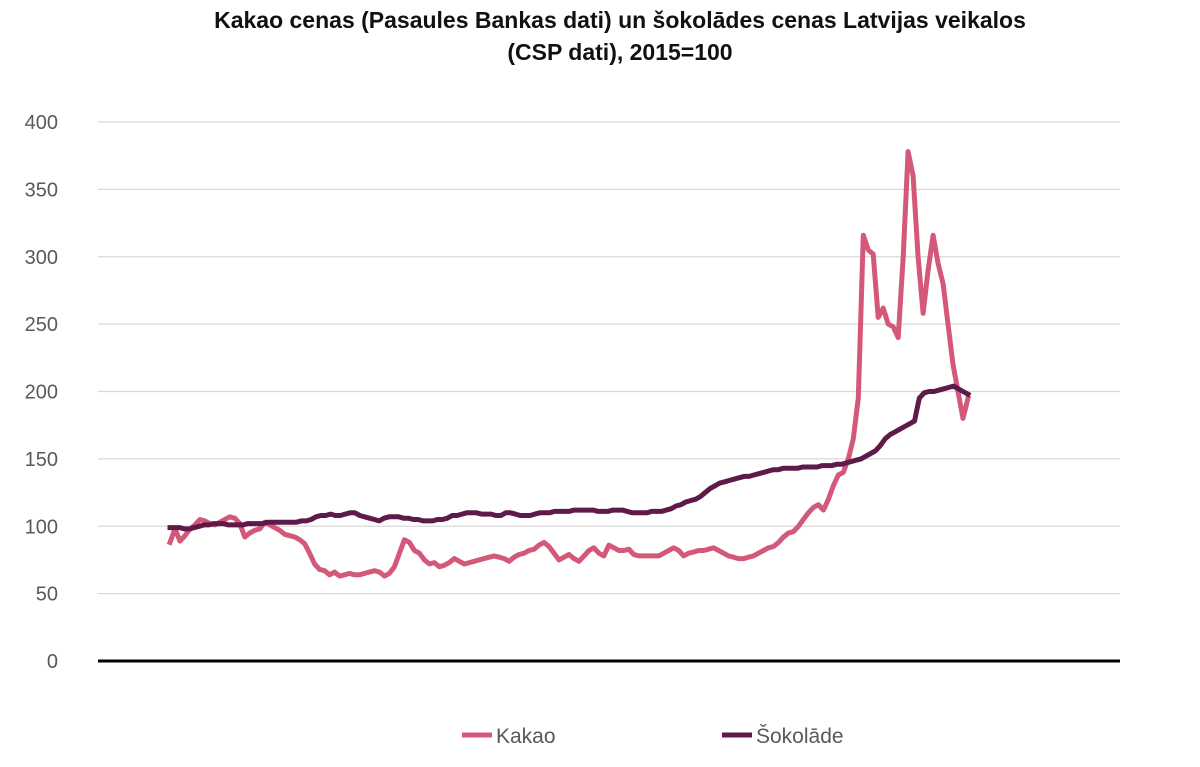  I want to click on y-tick-label-50: 50, so click(47, 595).